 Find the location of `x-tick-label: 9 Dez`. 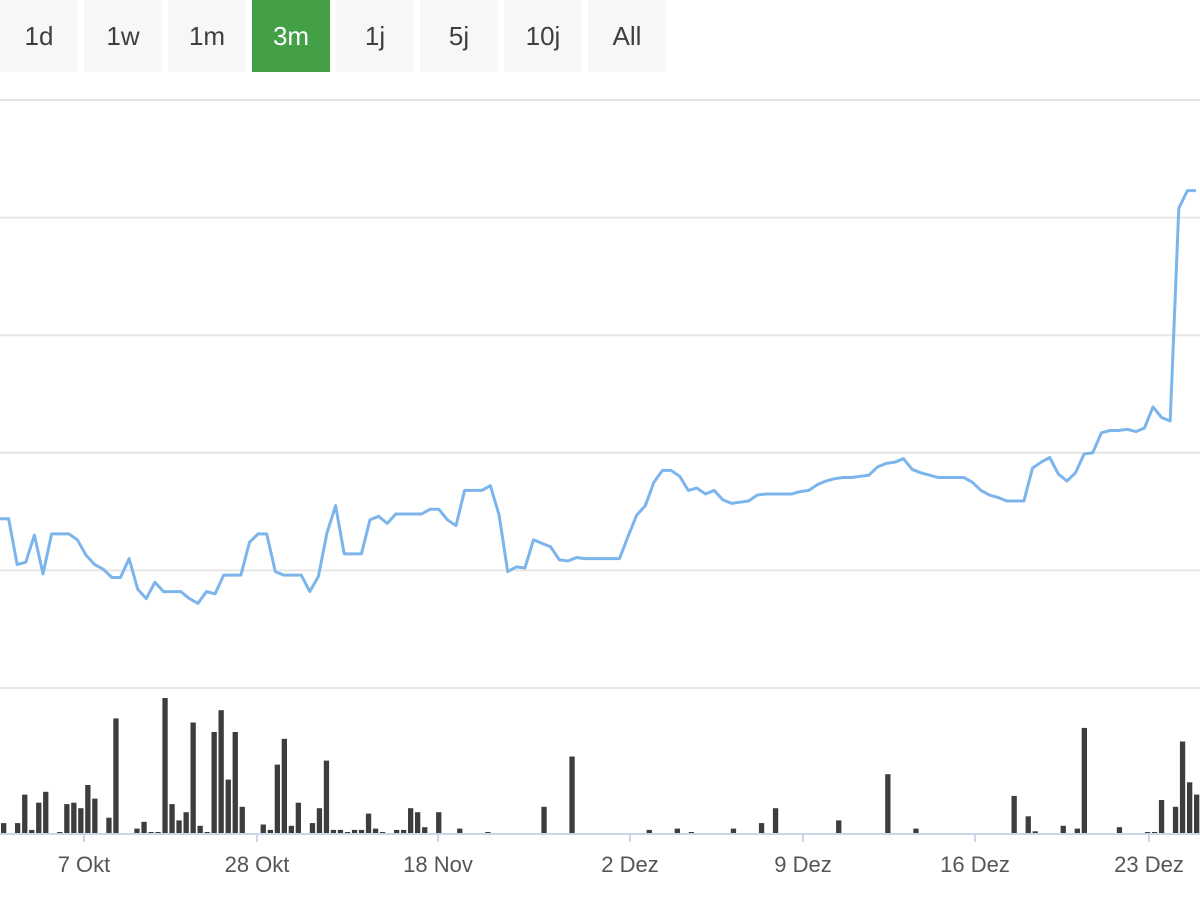

x-tick-label: 9 Dez is located at coordinates (802, 864).